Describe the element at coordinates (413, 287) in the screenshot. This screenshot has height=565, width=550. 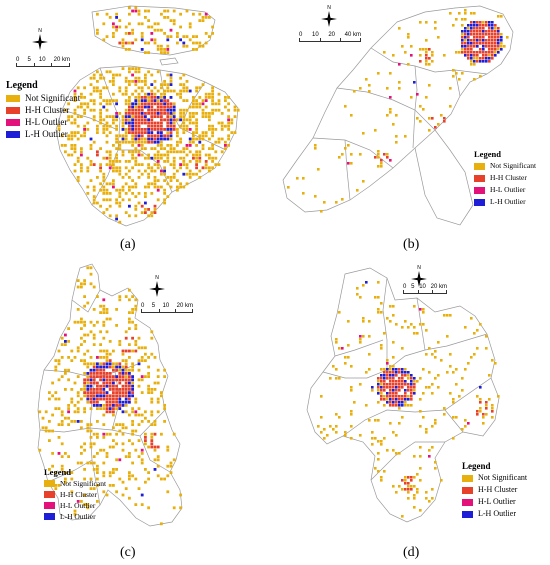
I see `scale-tick: 5` at that location.